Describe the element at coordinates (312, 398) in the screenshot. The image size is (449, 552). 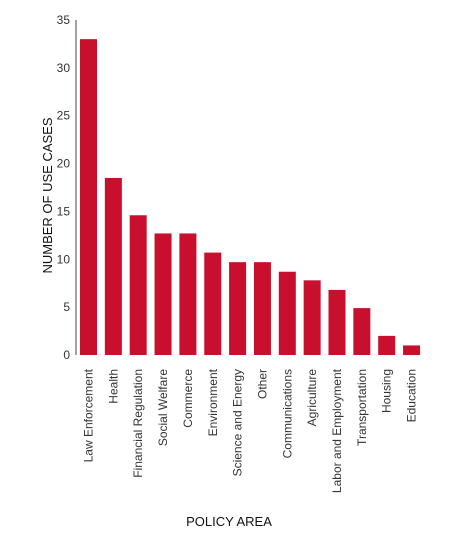
I see `x-tick-label: Agriculture` at that location.